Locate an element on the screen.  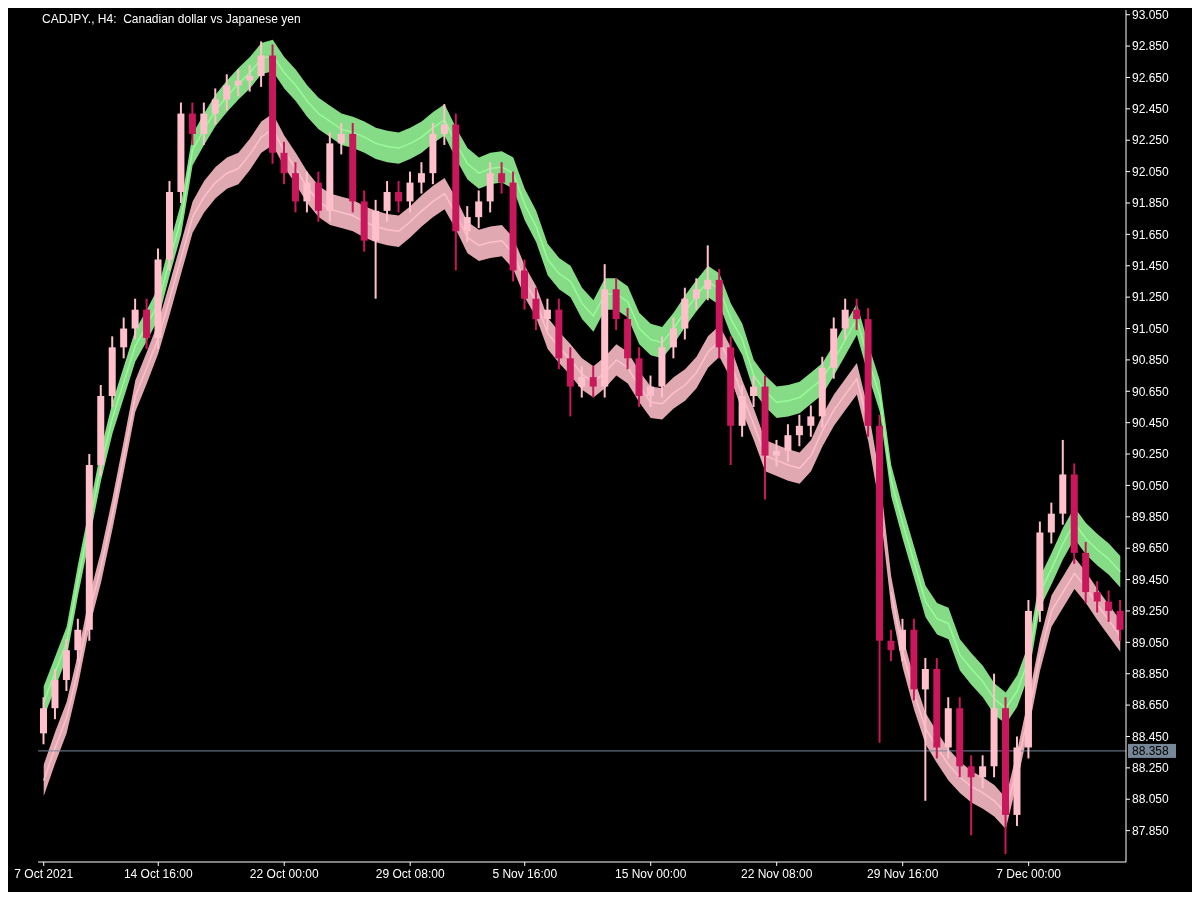
y-tick-label: 92.850 is located at coordinates (1151, 46).